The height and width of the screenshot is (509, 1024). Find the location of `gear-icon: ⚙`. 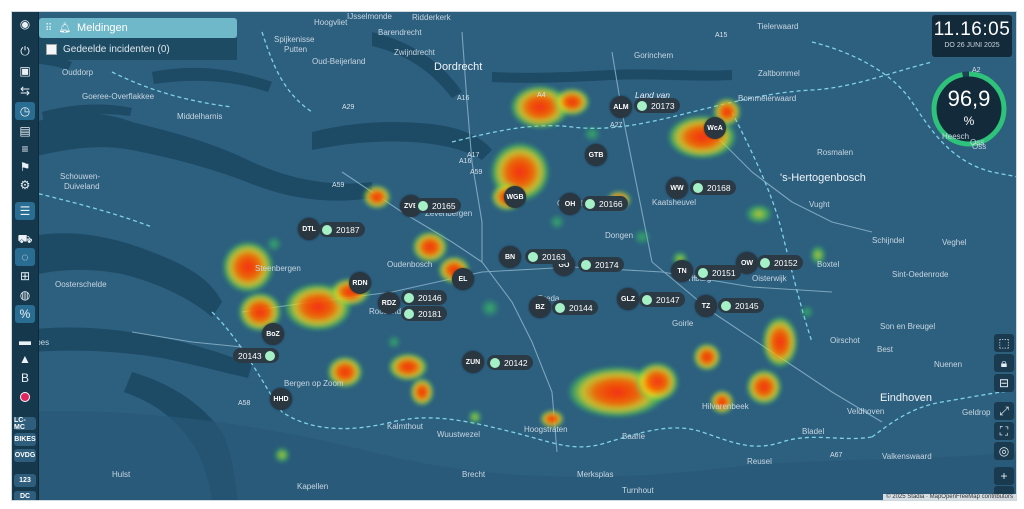

gear-icon: ⚙ is located at coordinates (25, 185).